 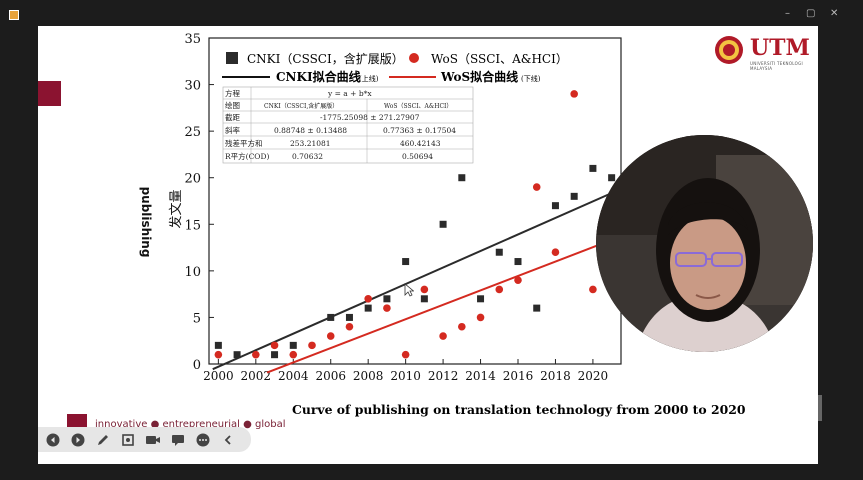 What do you see at coordinates (431, 13) in the screenshot?
I see `window-titlebar: – ▢ ✕` at bounding box center [431, 13].